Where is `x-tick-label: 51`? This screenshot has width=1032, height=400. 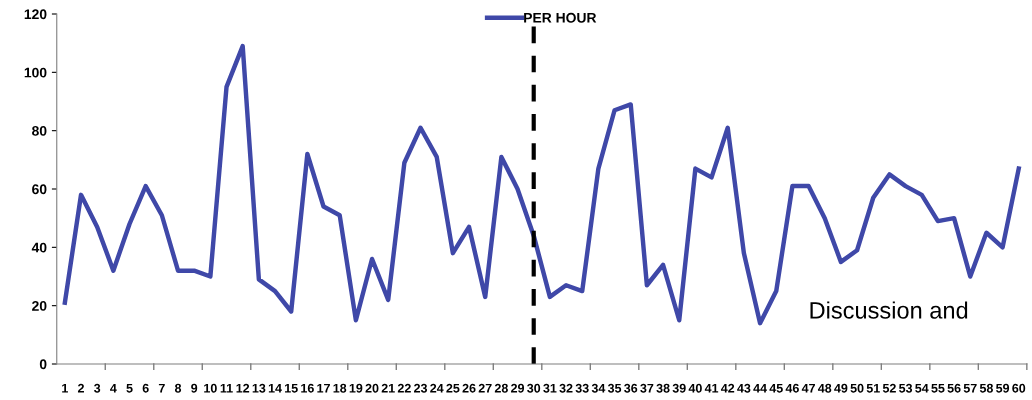
x-tick-label: 51 is located at coordinates (873, 388).